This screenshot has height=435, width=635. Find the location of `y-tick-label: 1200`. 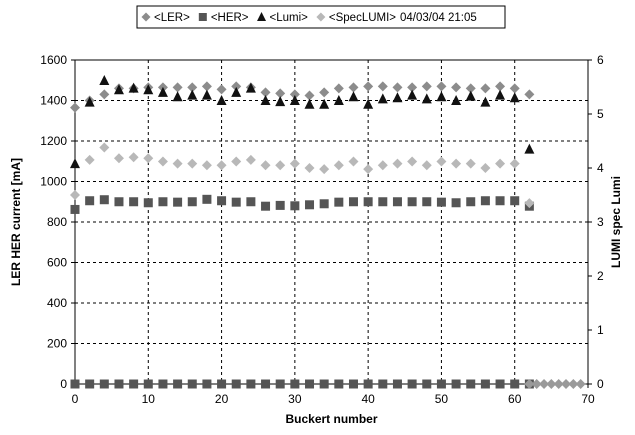

y-tick-label: 1200 is located at coordinates (53, 141).